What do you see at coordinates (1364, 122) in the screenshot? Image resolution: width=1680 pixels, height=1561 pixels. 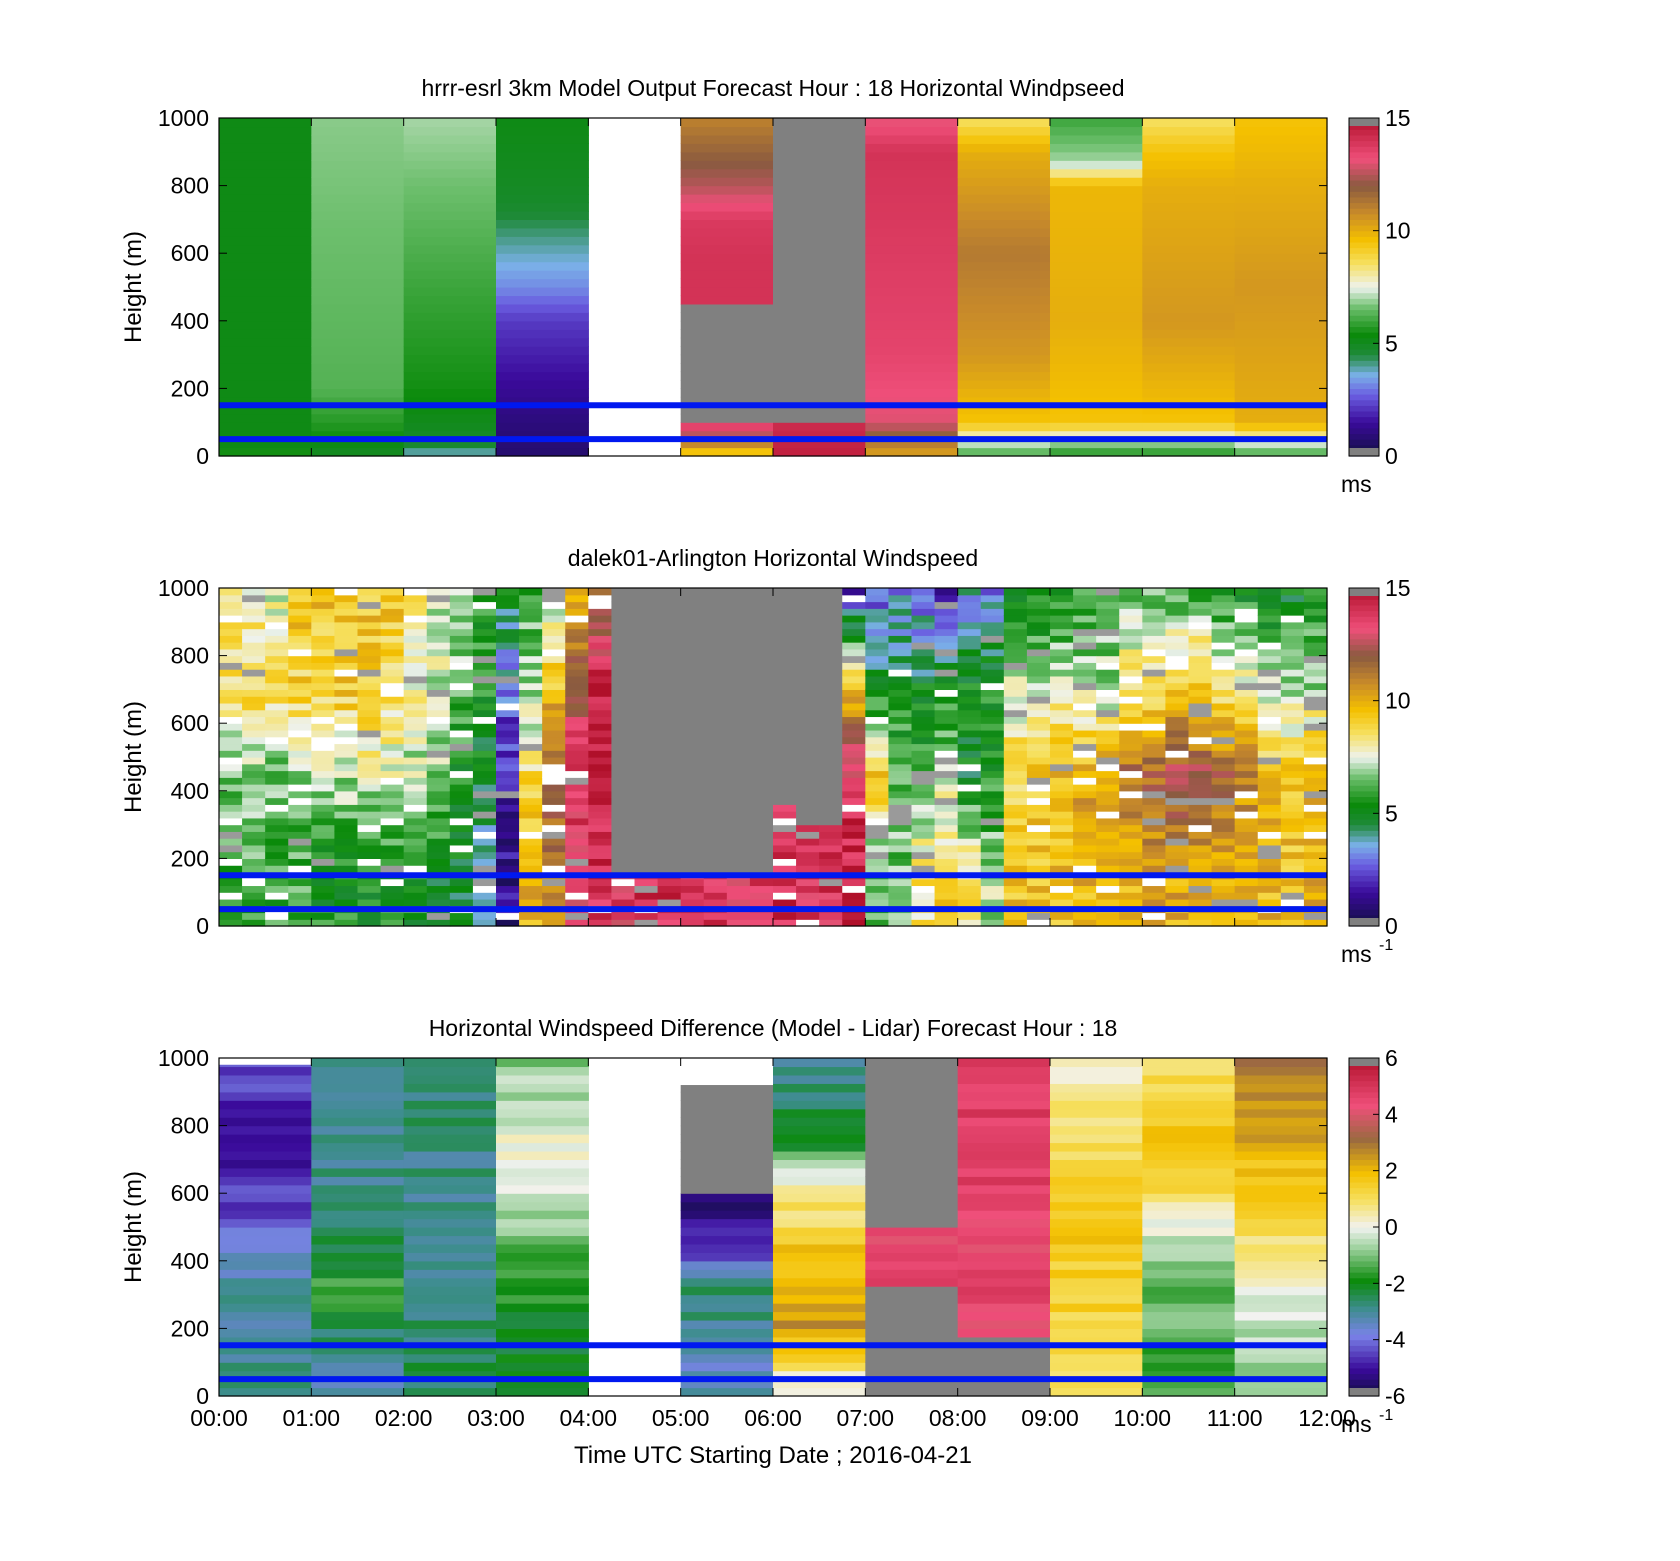 I see `colorbar-cap-top` at bounding box center [1364, 122].